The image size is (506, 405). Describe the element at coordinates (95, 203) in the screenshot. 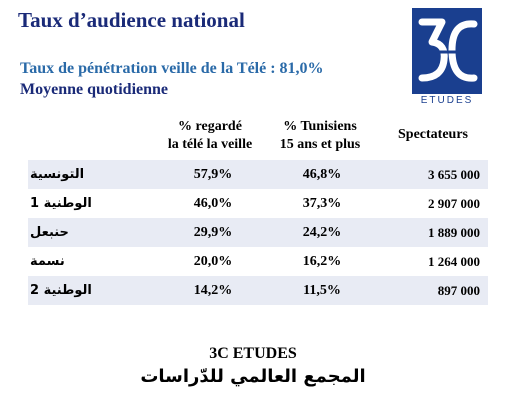

I see `channel-name: الوطنية 1` at that location.